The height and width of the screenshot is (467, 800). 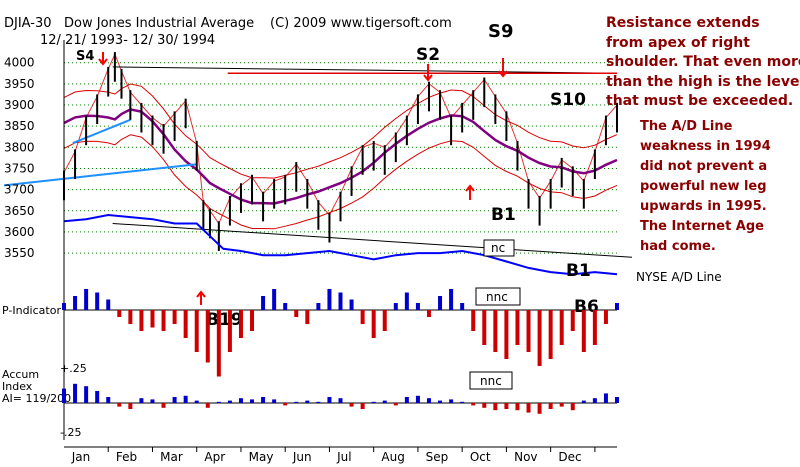 I want to click on nnc-box-accum, so click(x=491, y=380).